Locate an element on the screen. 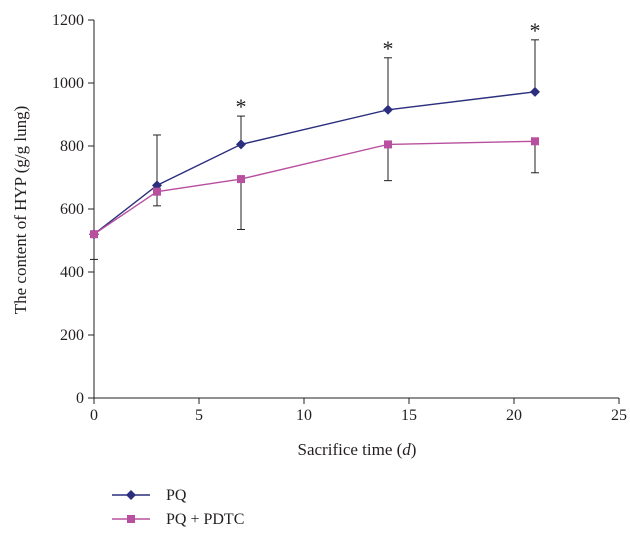 This screenshot has width=630, height=536. y-tick-label: 200 is located at coordinates (72, 335).